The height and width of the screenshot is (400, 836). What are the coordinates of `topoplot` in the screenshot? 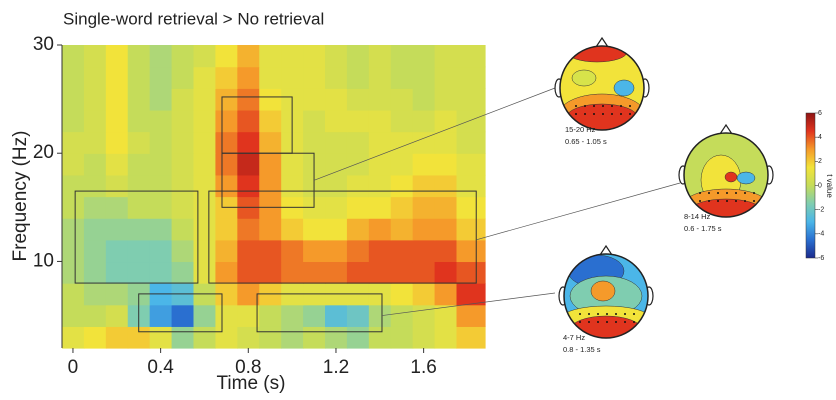 It's located at (602, 88).